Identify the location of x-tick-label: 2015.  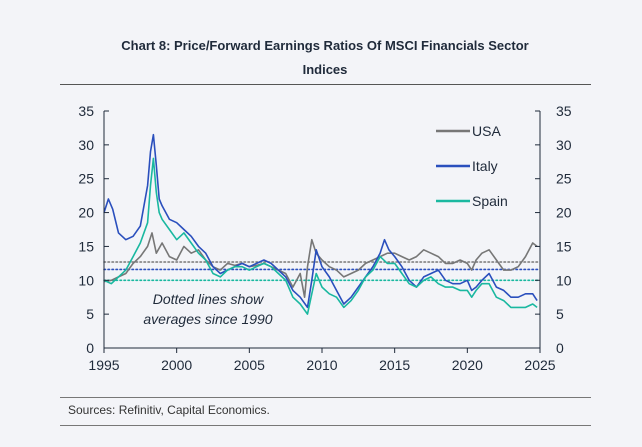
(394, 365).